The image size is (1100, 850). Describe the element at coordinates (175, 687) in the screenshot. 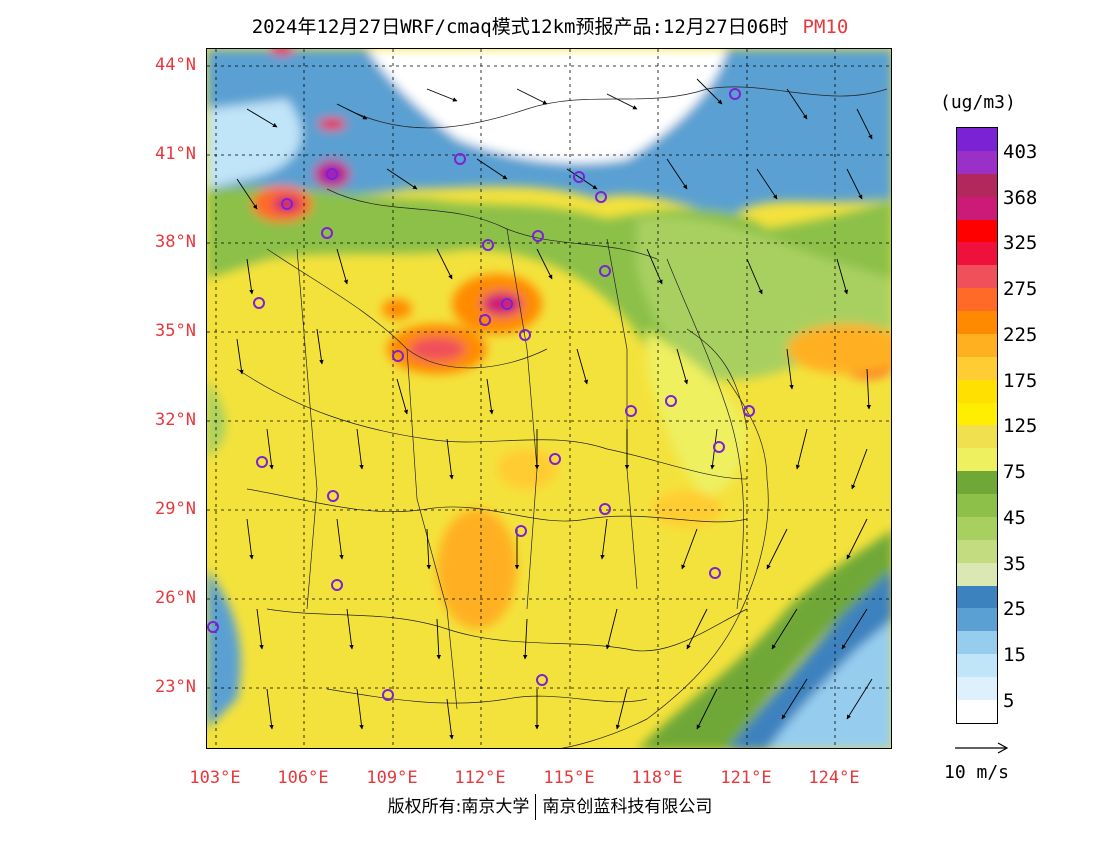

I see `lat-label: 23°N` at that location.